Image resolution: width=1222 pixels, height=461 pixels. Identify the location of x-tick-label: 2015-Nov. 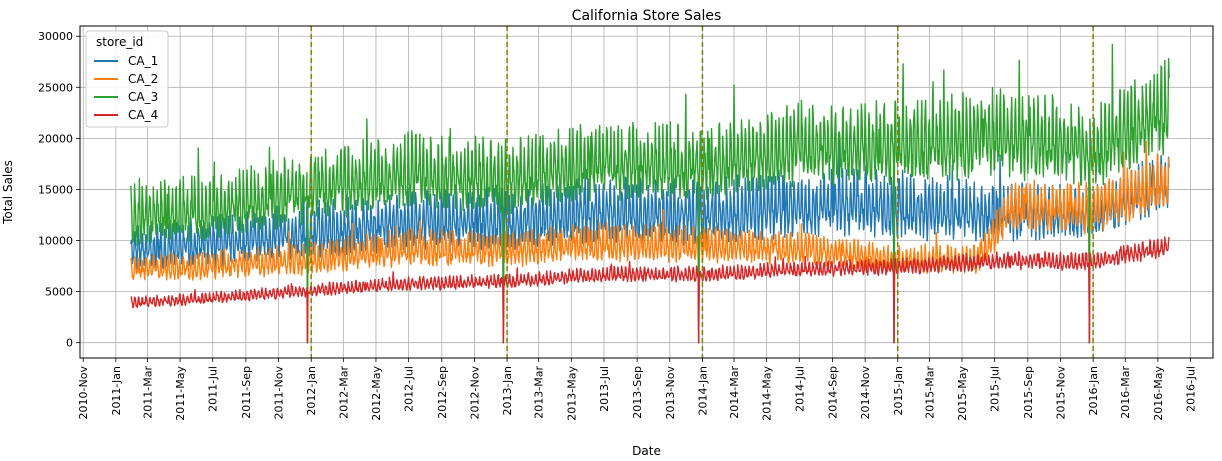
(1060, 393).